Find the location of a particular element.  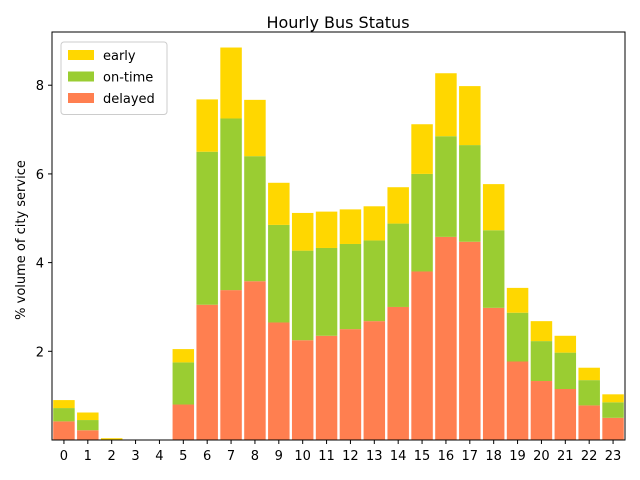

y-axis-label: % volume of city service is located at coordinates (21, 240).